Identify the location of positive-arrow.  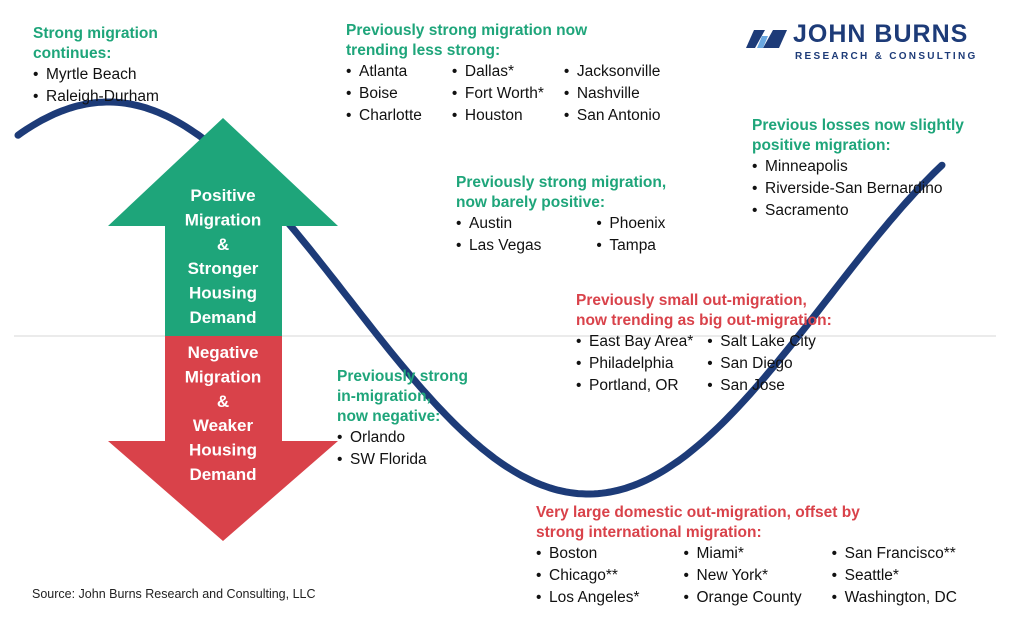
(223, 227).